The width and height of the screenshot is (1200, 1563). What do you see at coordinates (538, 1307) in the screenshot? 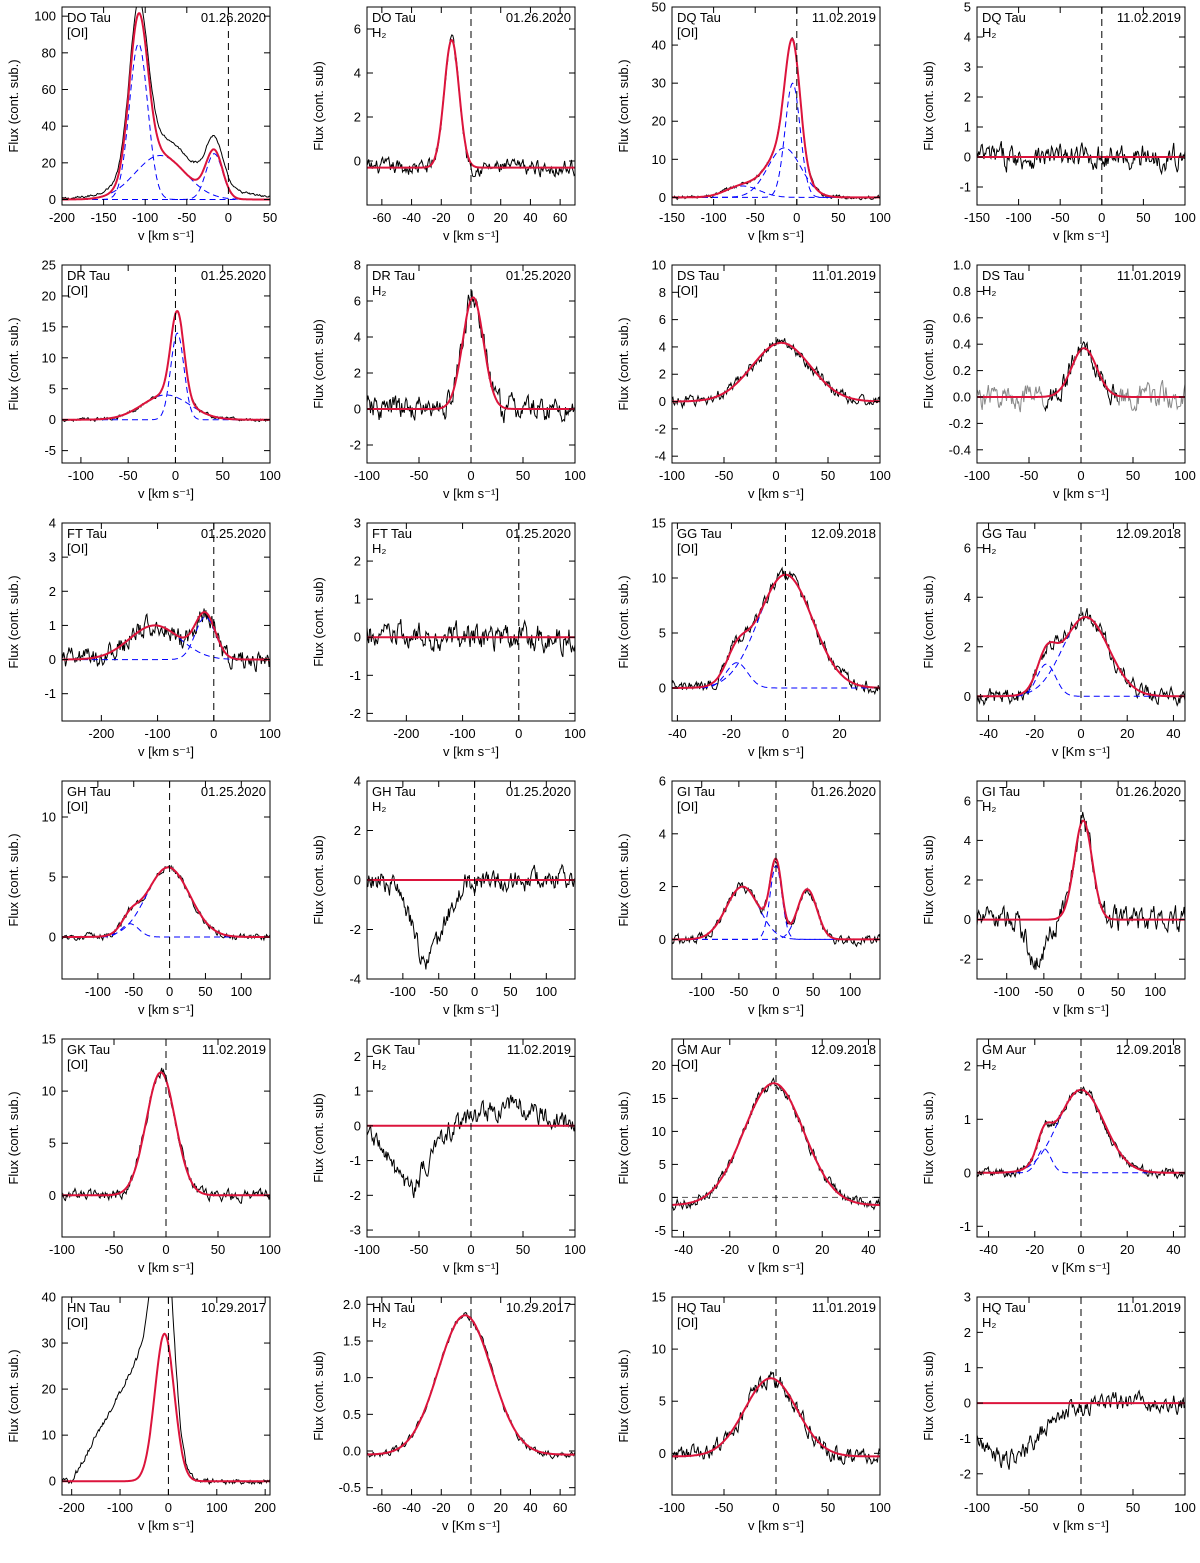
I see `observation-date: 10.29.2017` at bounding box center [538, 1307].